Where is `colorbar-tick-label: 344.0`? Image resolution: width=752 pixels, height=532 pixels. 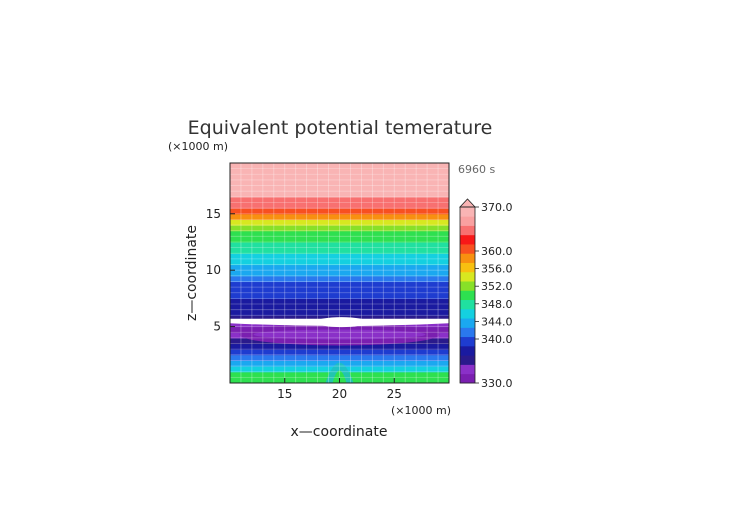 colorbar-tick-label: 344.0 is located at coordinates (497, 321).